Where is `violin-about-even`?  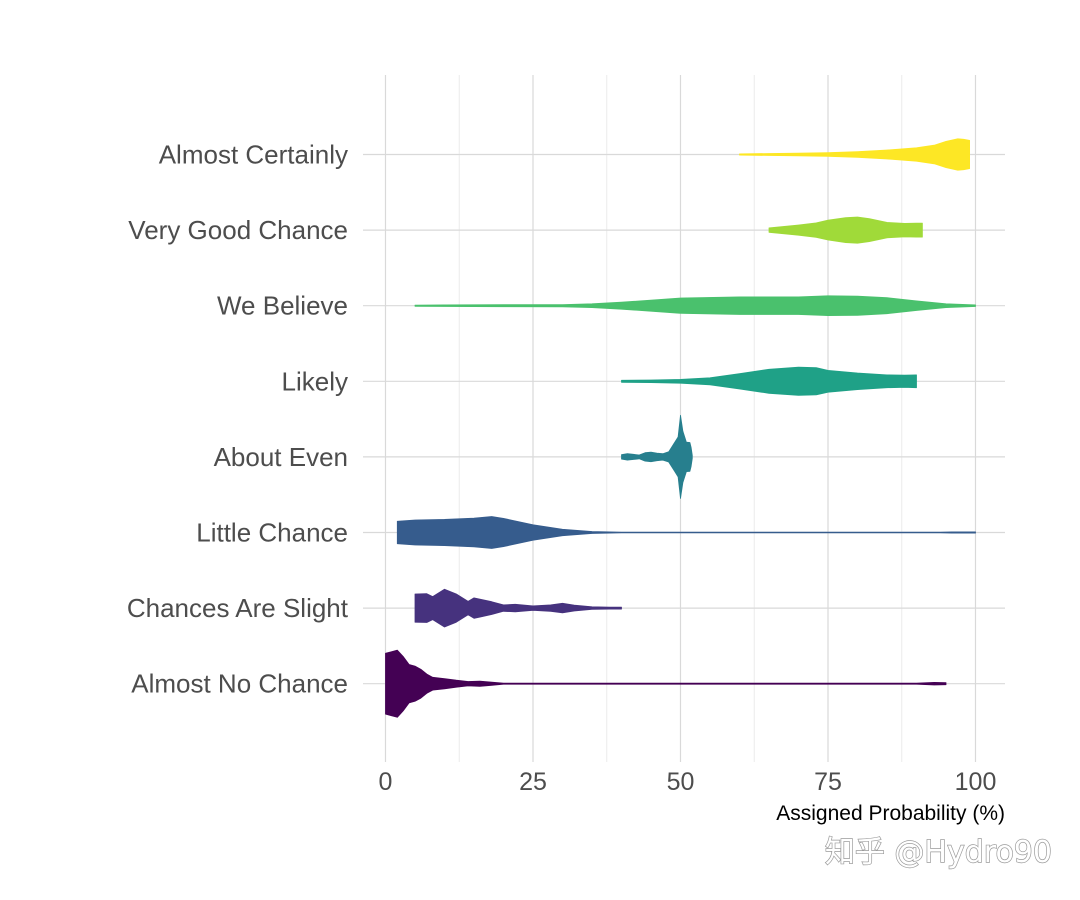
violin-about-even is located at coordinates (657, 456).